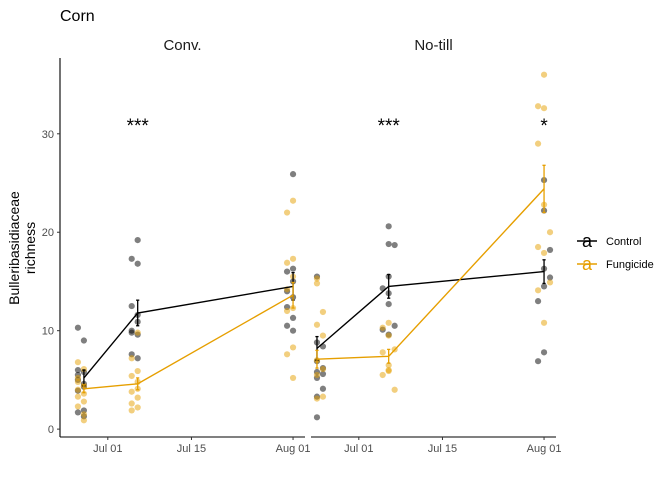 The width and height of the screenshot is (672, 480). I want to click on legend-item-fungicide: a Fungicide, so click(615, 264).